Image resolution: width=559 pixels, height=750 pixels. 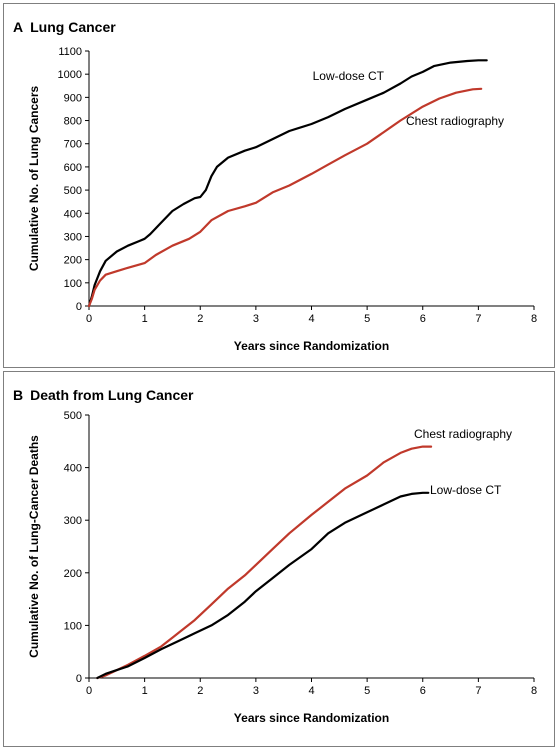 I want to click on panel-a-letter: A, so click(x=18, y=27).